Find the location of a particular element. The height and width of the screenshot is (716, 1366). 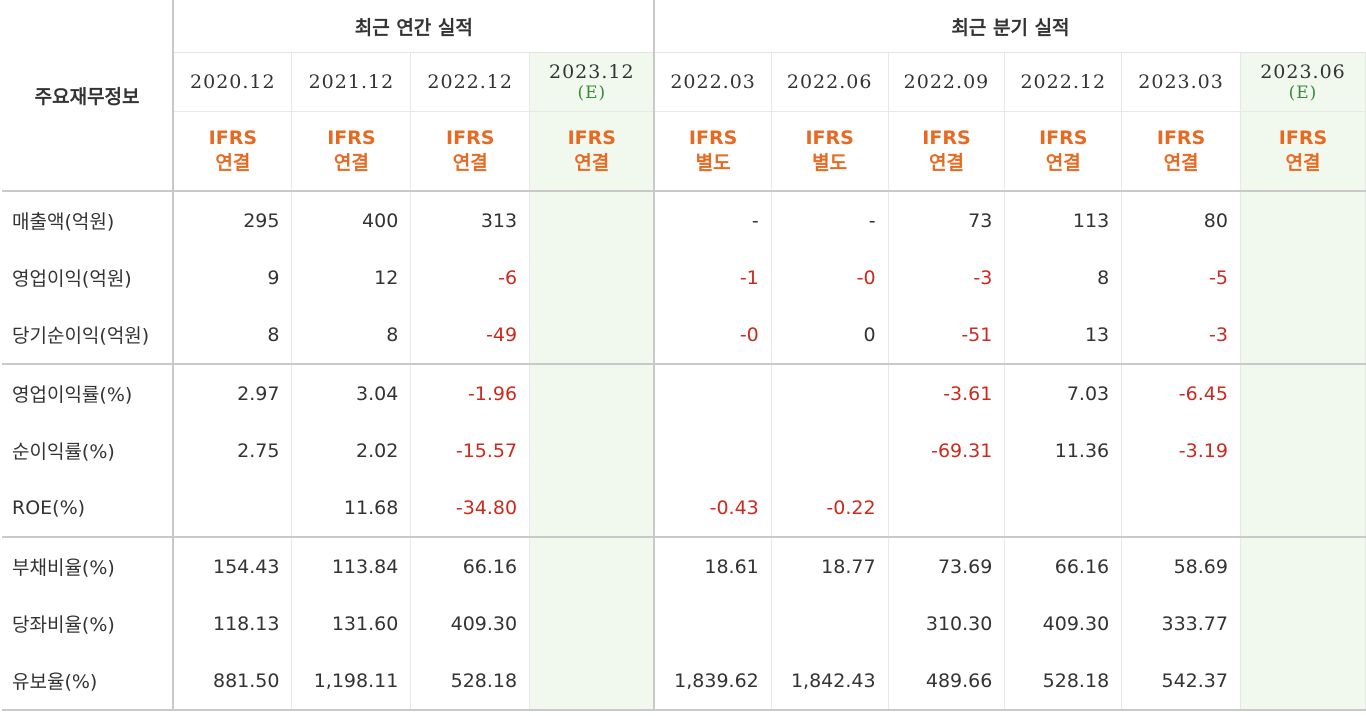

column-date-header: 2020.12 is located at coordinates (233, 82).